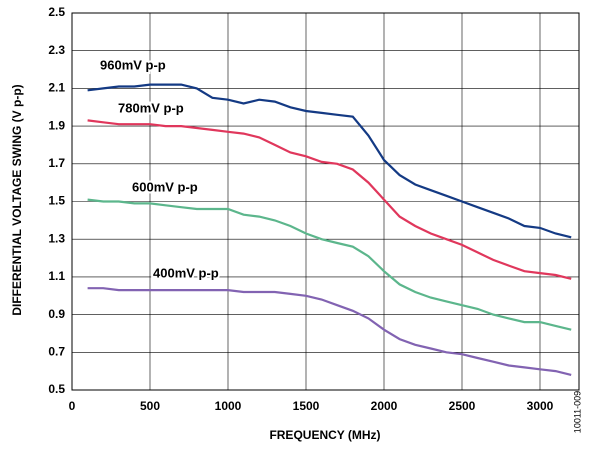 The image size is (591, 449). I want to click on series-label: 600mV p-p, so click(165, 186).